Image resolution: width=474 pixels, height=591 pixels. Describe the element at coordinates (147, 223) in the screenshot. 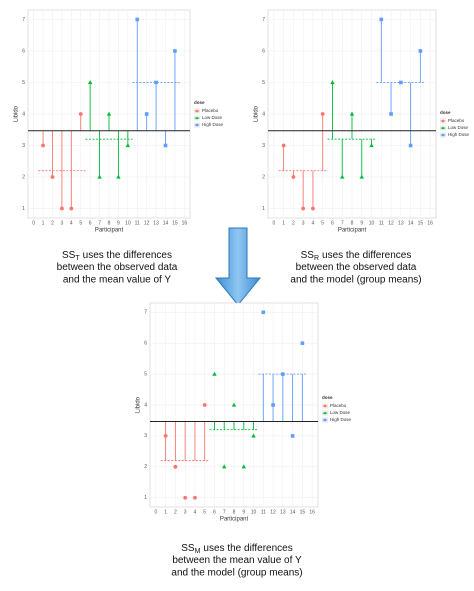

I see `x-tick-label: 12` at that location.